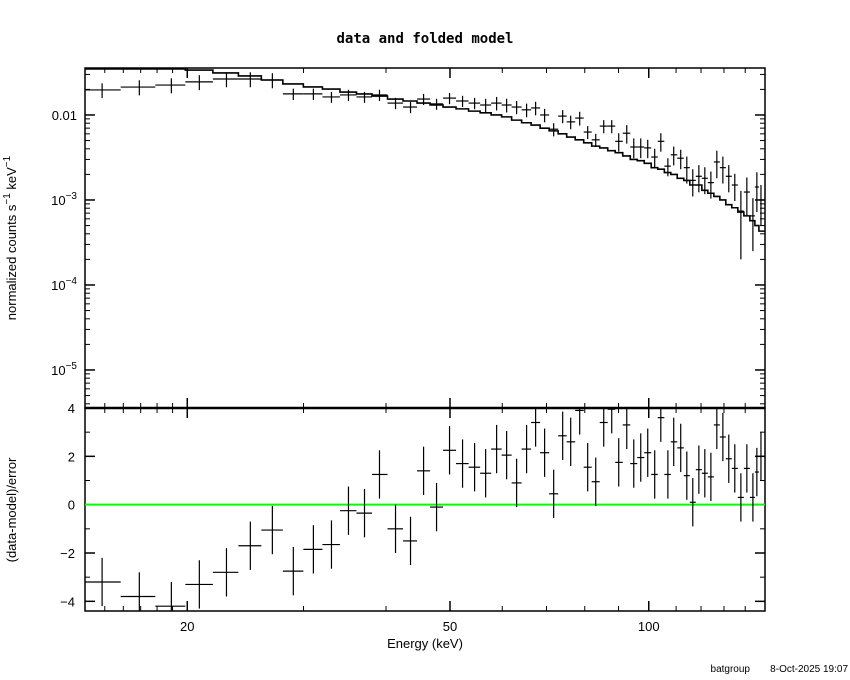  I want to click on tick-exponent: −4, so click(72, 281).